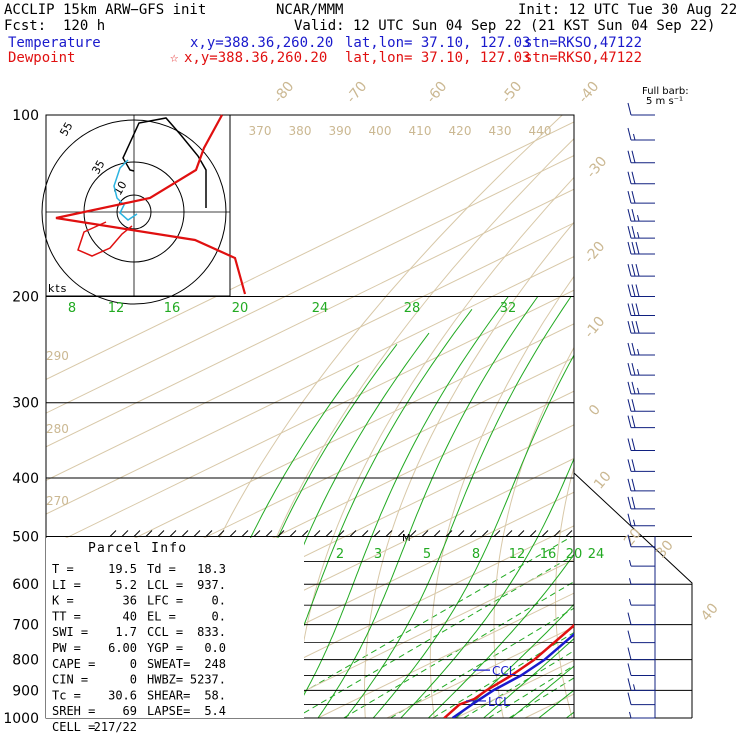 This screenshot has height=740, width=740. I want to click on parcel-value: 1.7, so click(126, 632).